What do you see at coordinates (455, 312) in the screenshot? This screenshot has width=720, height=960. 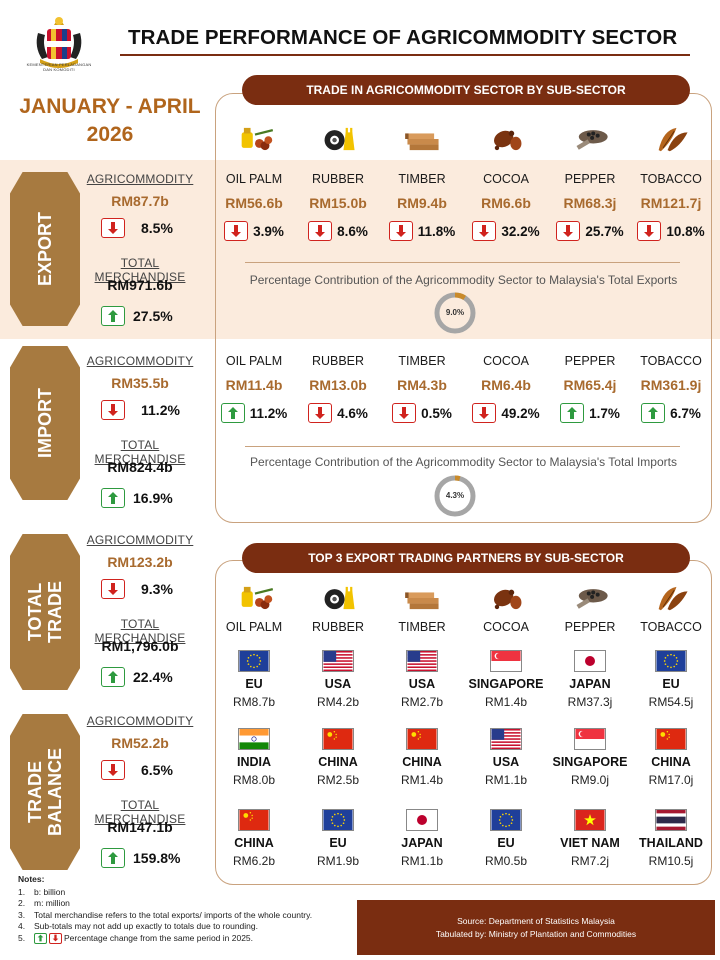 I see `export-contribution-value: 9.0%` at bounding box center [455, 312].